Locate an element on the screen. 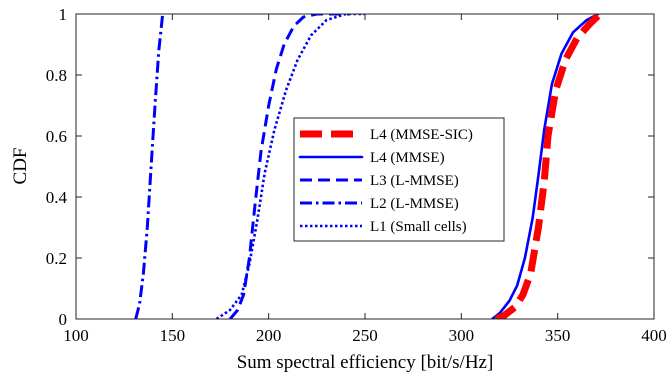  y-tick-label: 0.2 is located at coordinates (56, 258).